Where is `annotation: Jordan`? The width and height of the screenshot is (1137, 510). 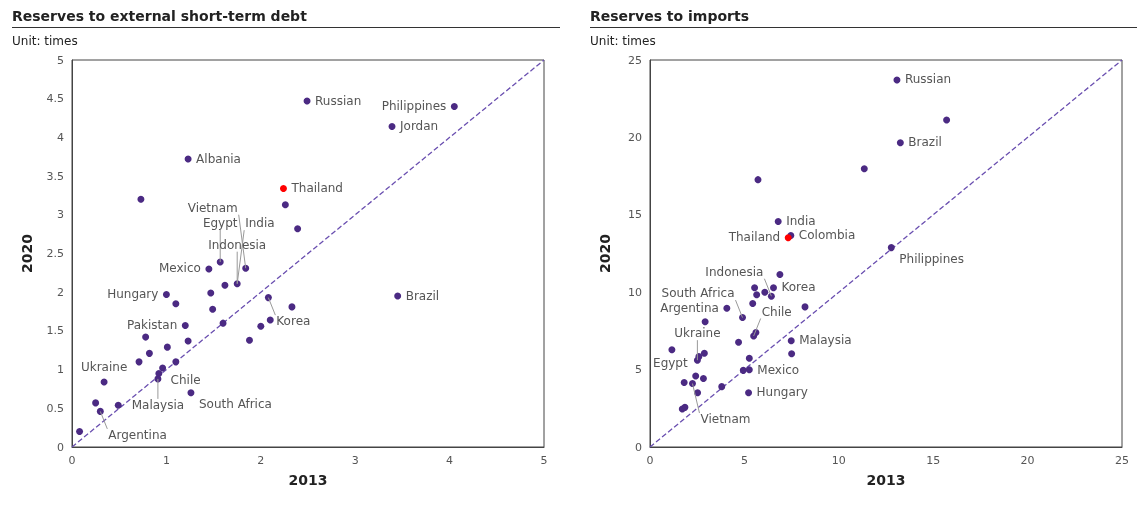 annotation: Jordan is located at coordinates (419, 126).